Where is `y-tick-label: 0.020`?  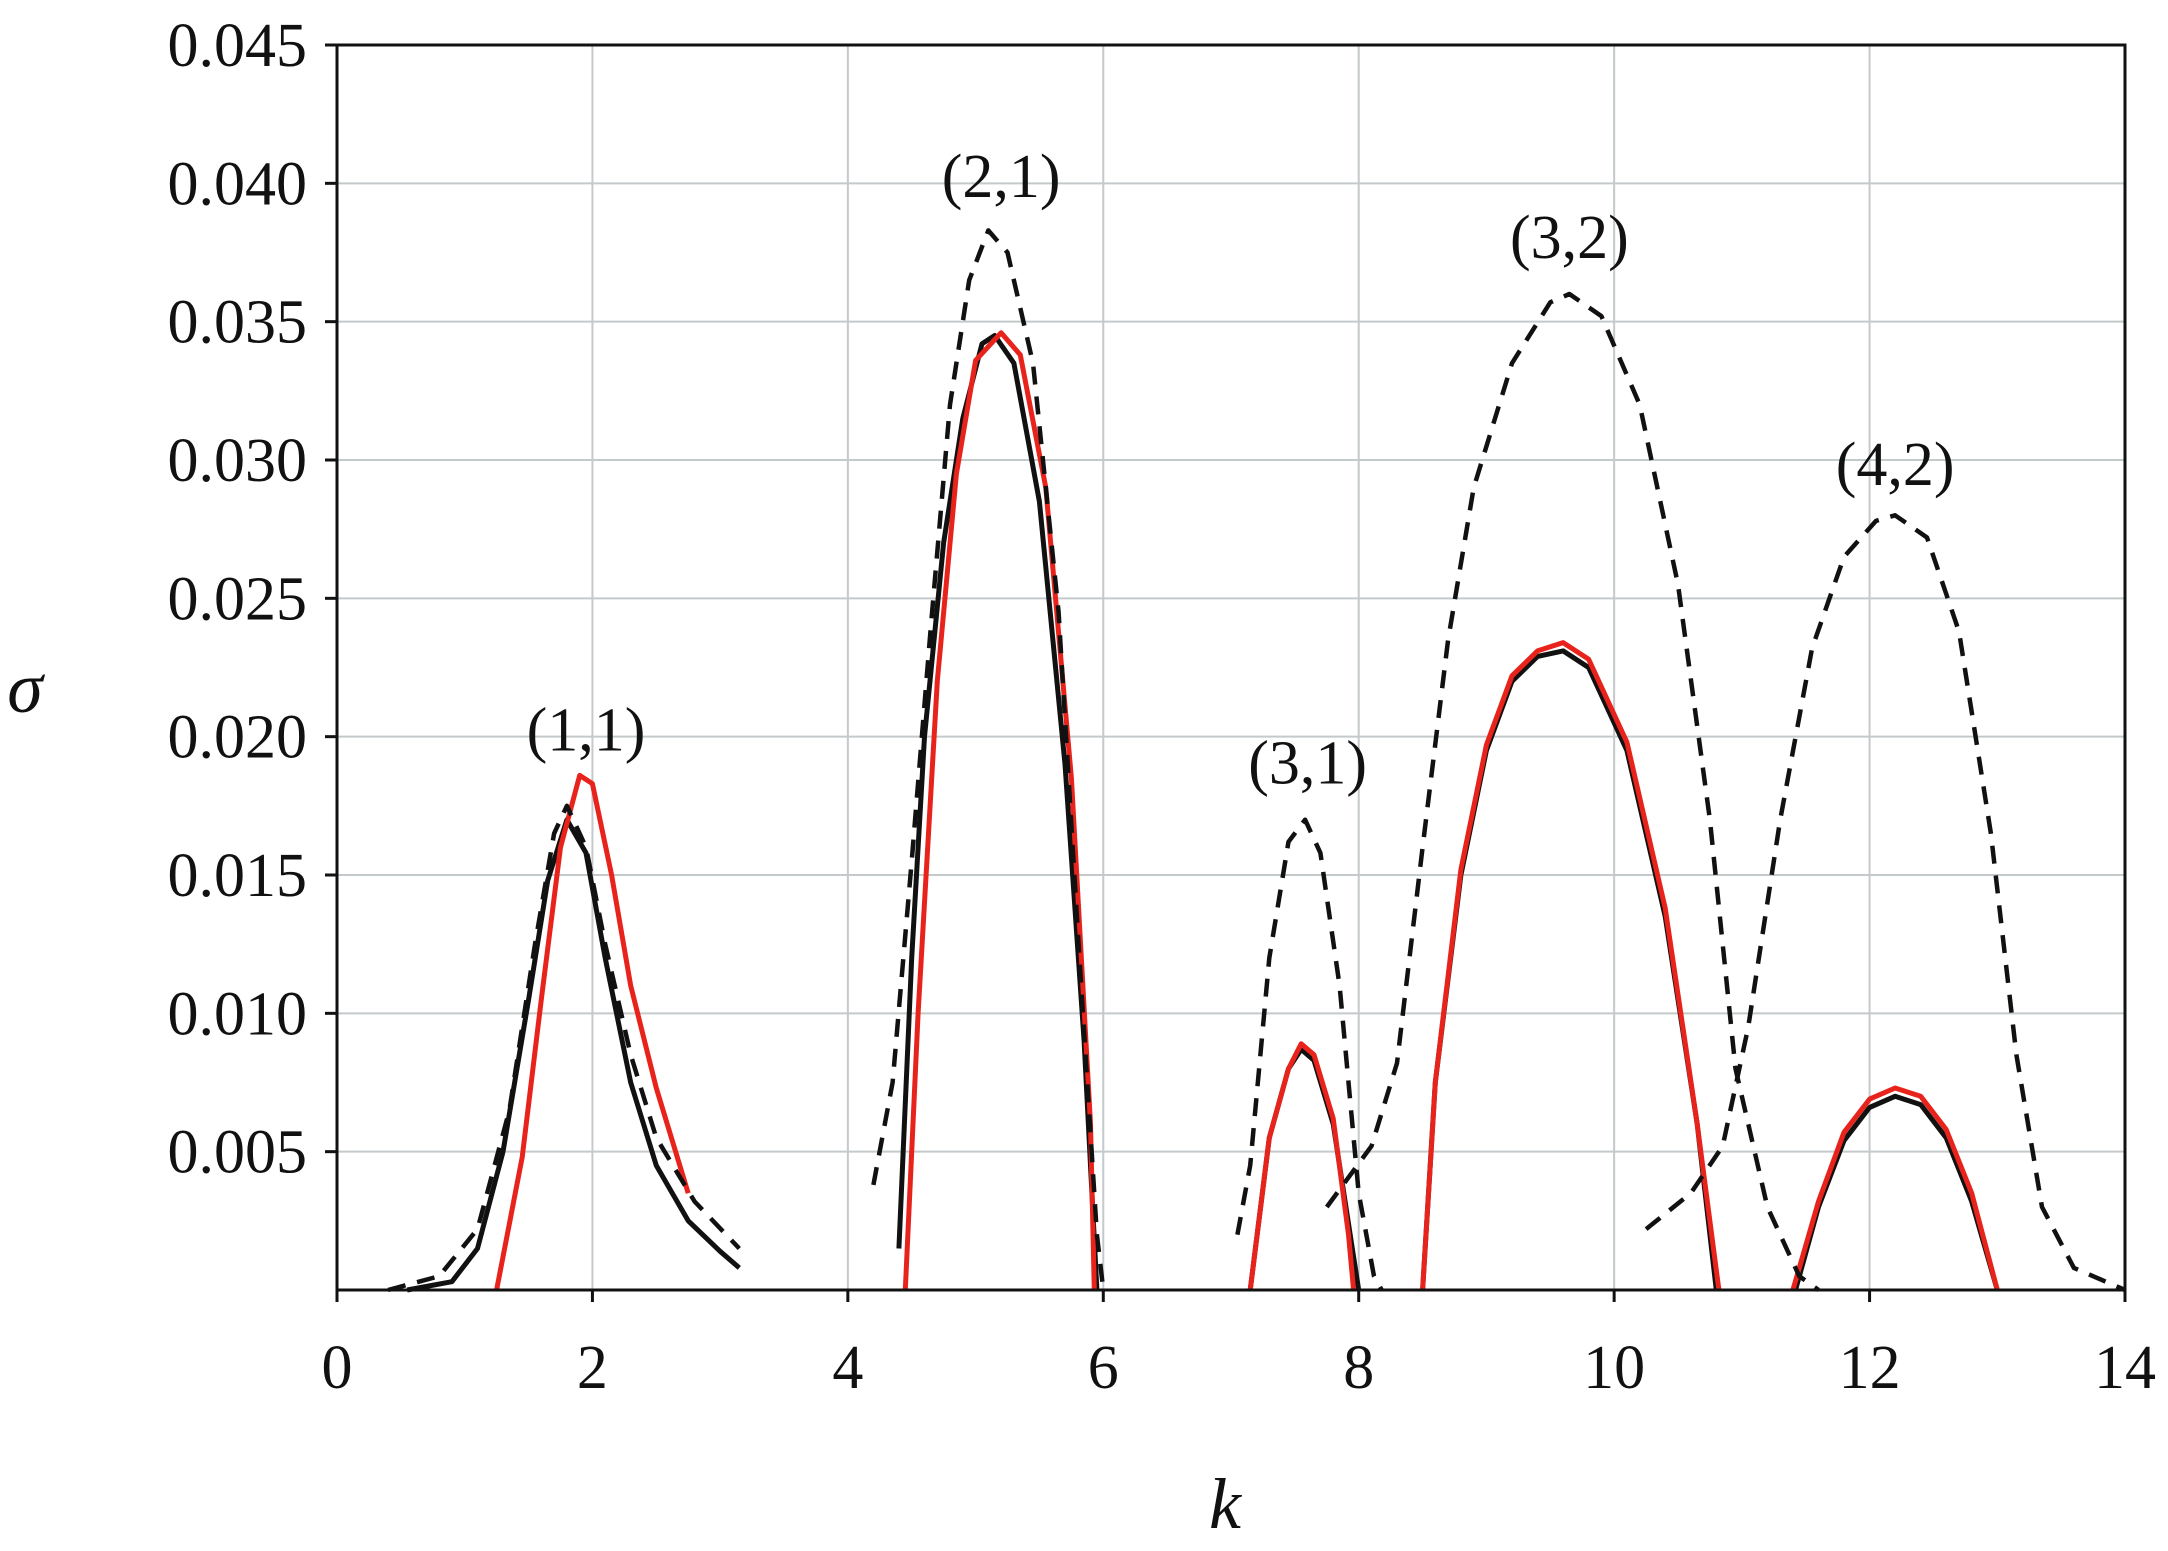
y-tick-label: 0.020 is located at coordinates (238, 738).